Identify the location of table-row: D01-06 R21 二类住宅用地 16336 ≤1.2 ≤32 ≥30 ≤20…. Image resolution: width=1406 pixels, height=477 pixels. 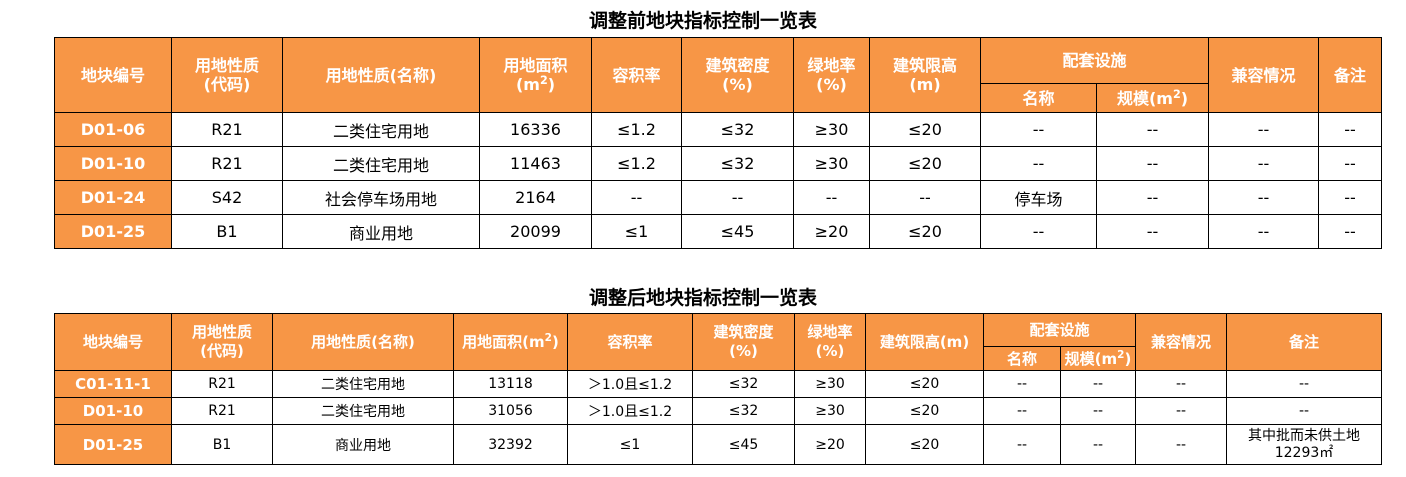
(718, 129).